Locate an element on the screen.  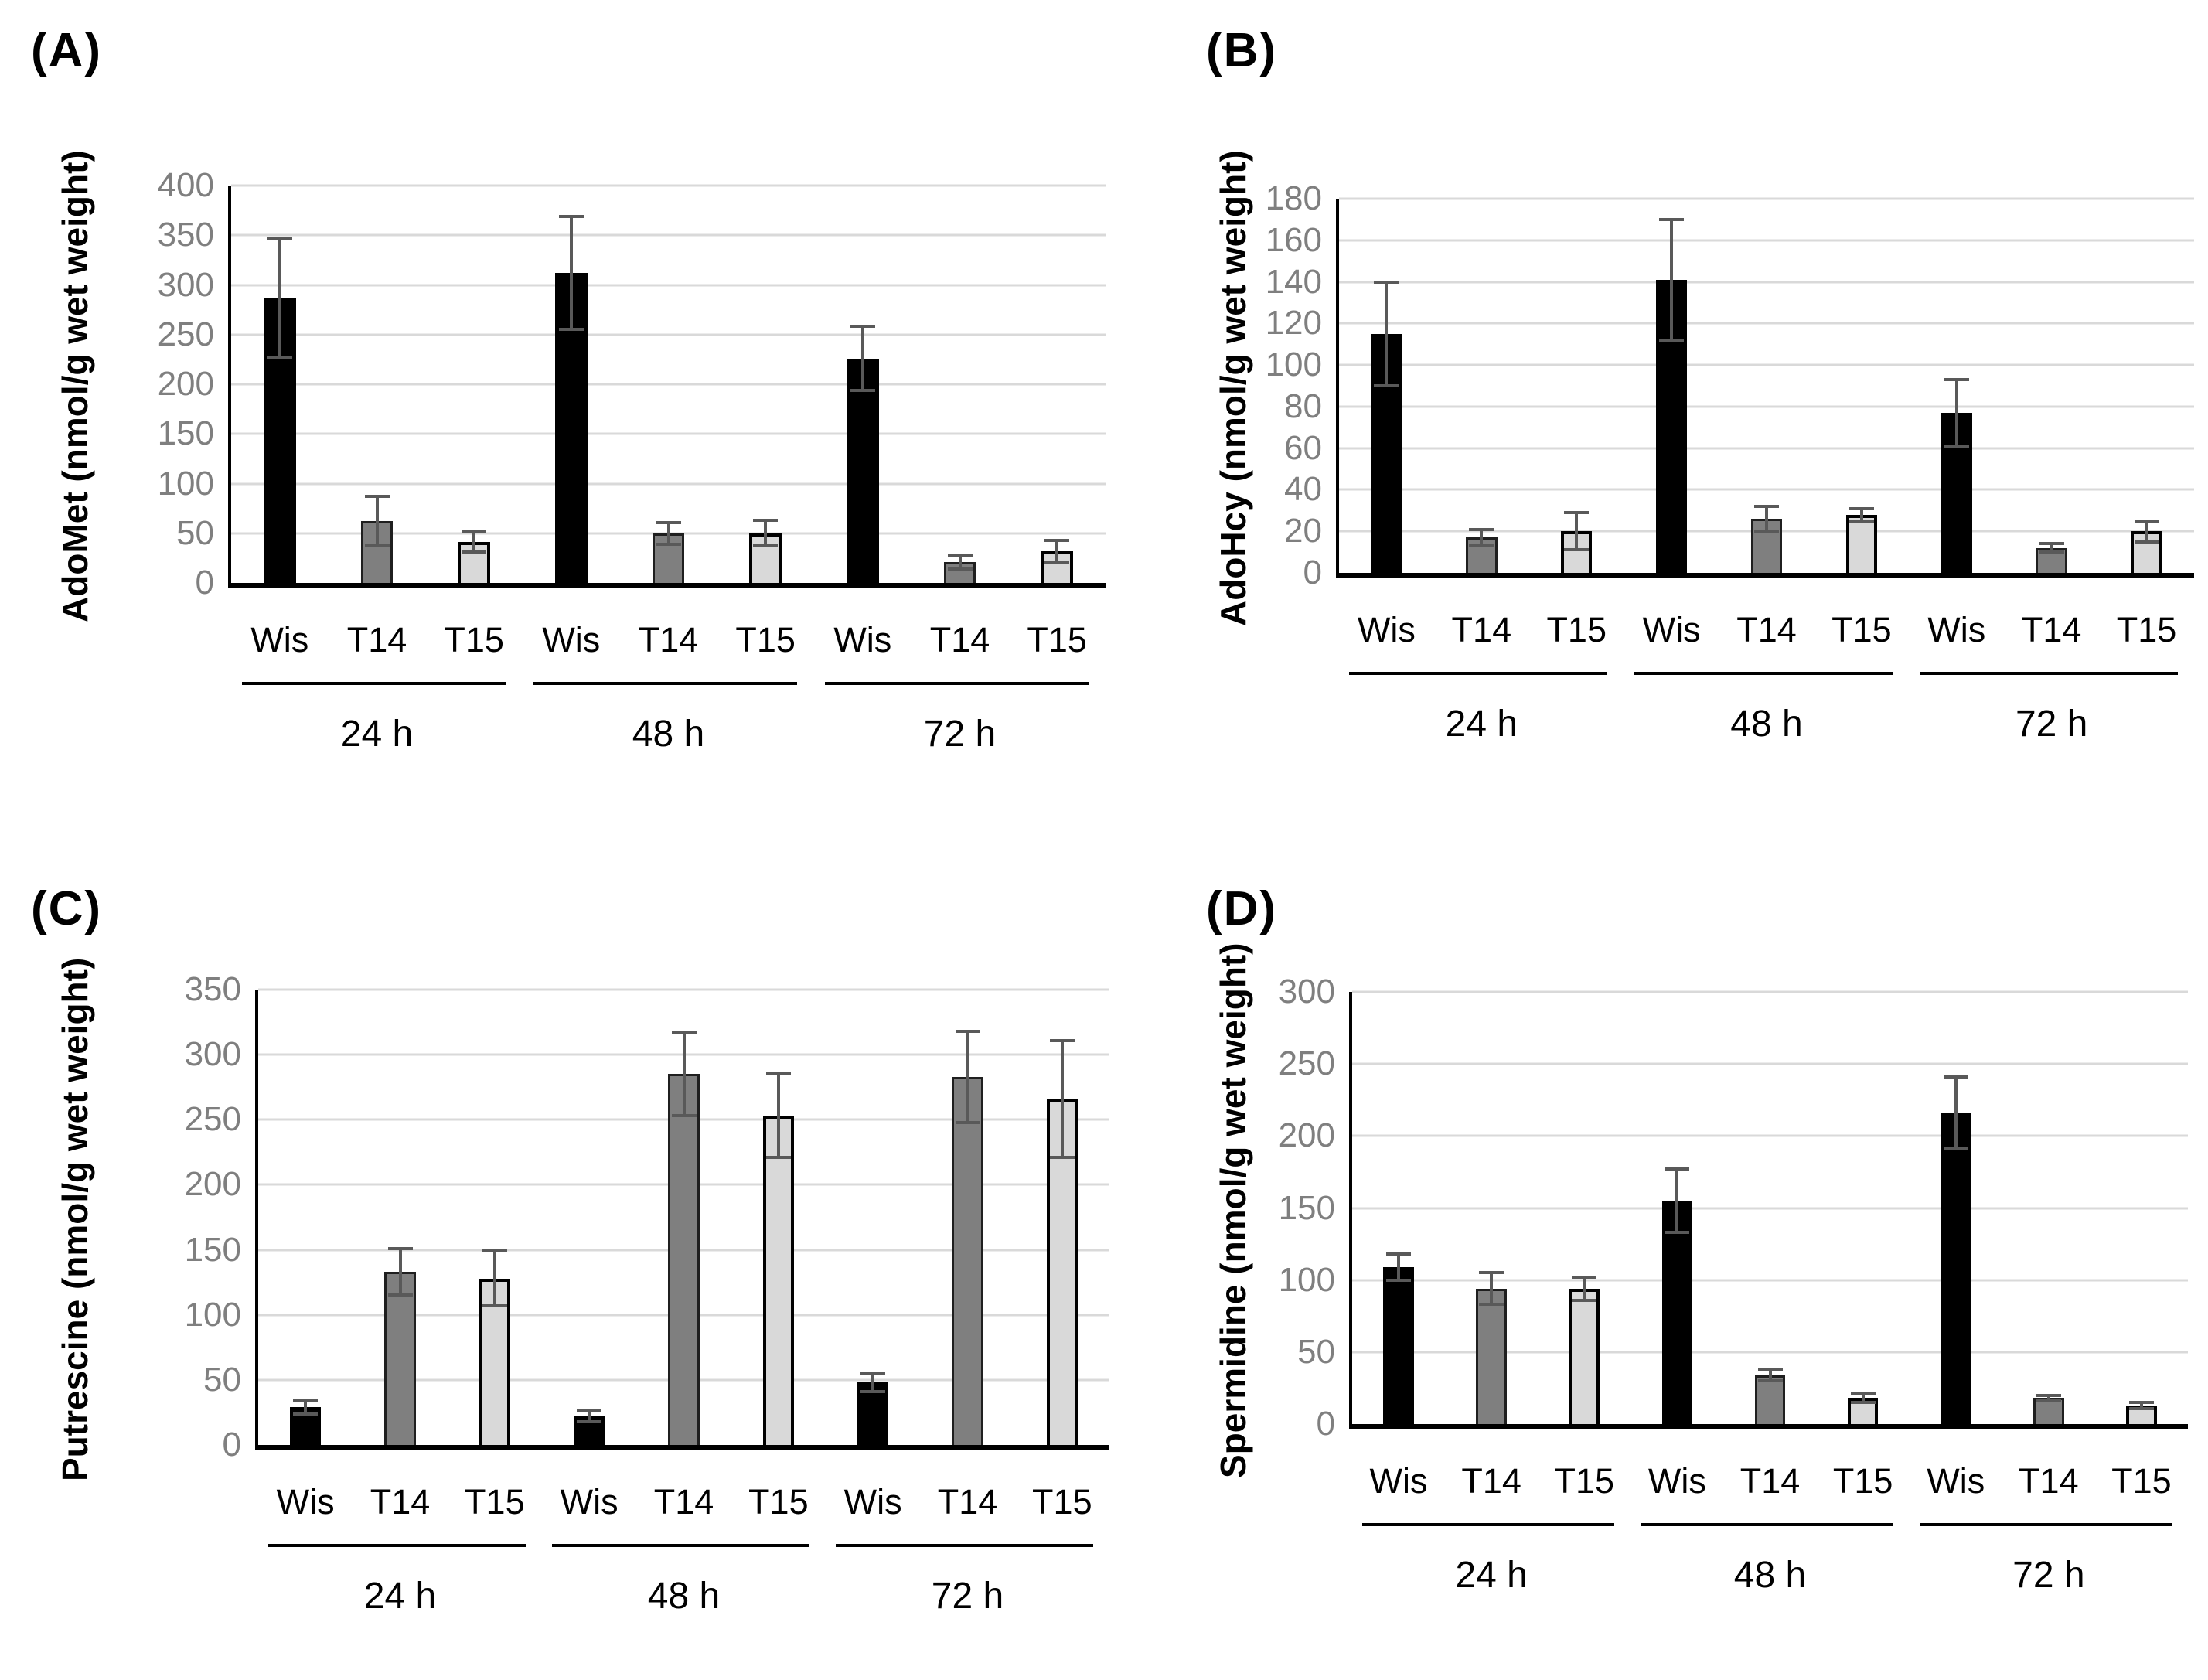
y-tick-label: 180 is located at coordinates (1293, 198).